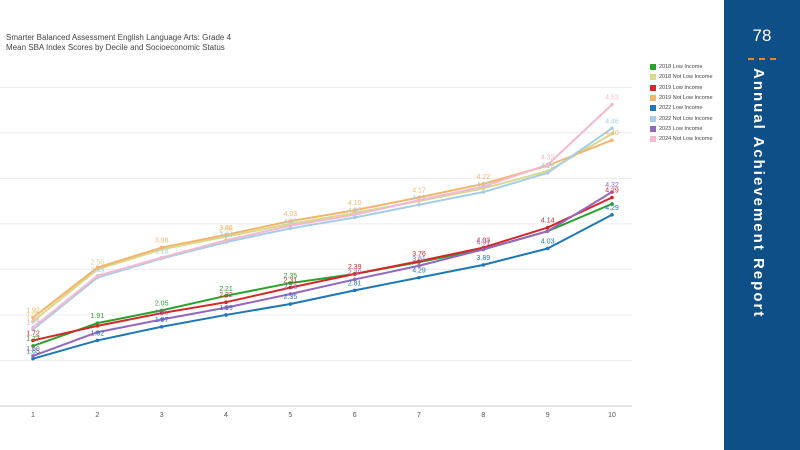 This screenshot has height=450, width=800. I want to click on data-label: 2.30, so click(355, 272).